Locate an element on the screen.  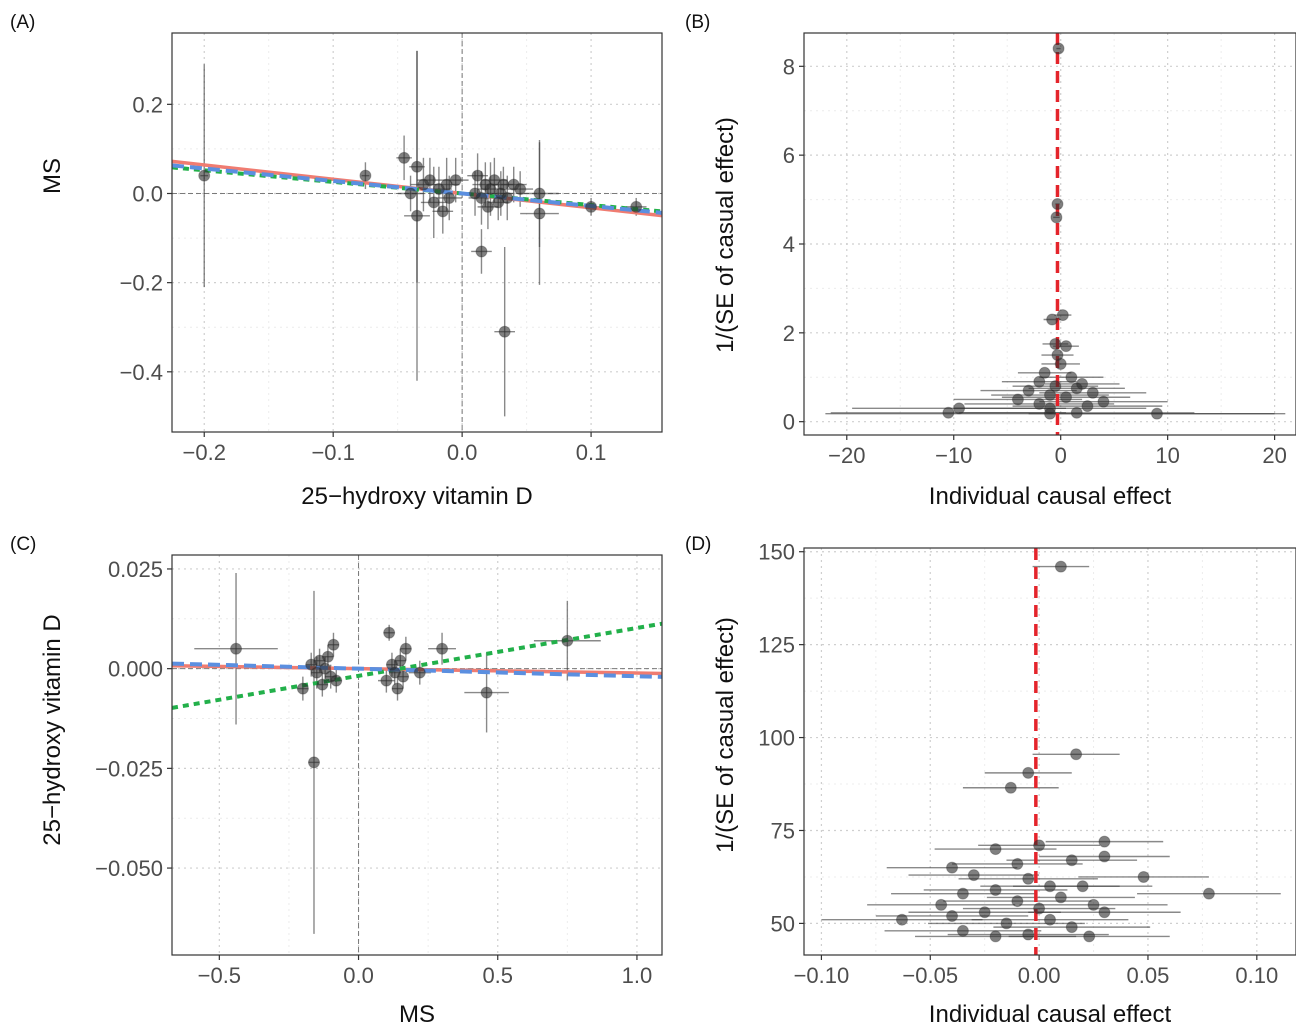
panel-c-x-tick-label: −0.5 is located at coordinates (219, 975).